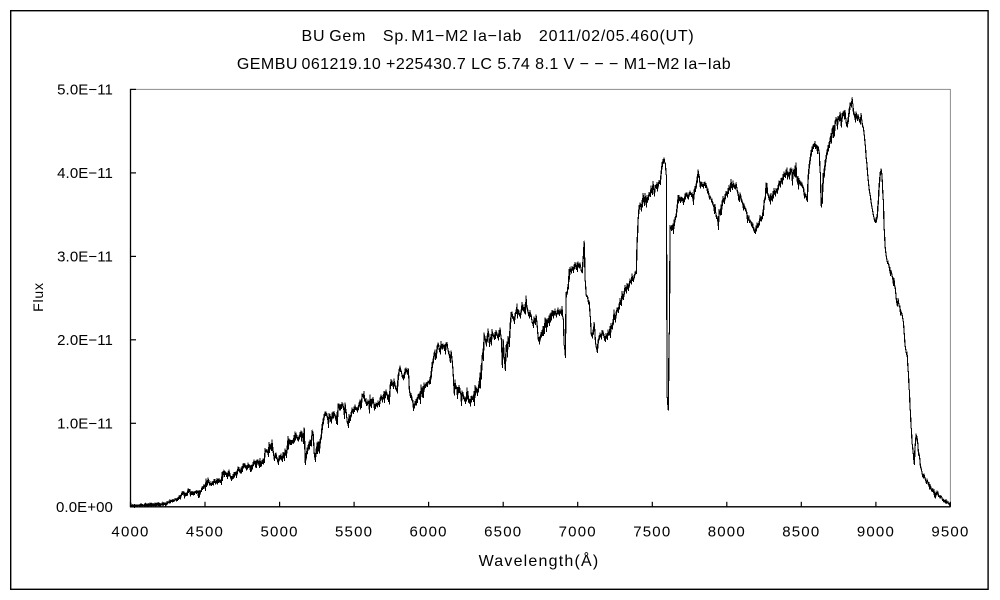  Describe the element at coordinates (205, 532) in the screenshot. I see `svg-text: 4500` at that location.